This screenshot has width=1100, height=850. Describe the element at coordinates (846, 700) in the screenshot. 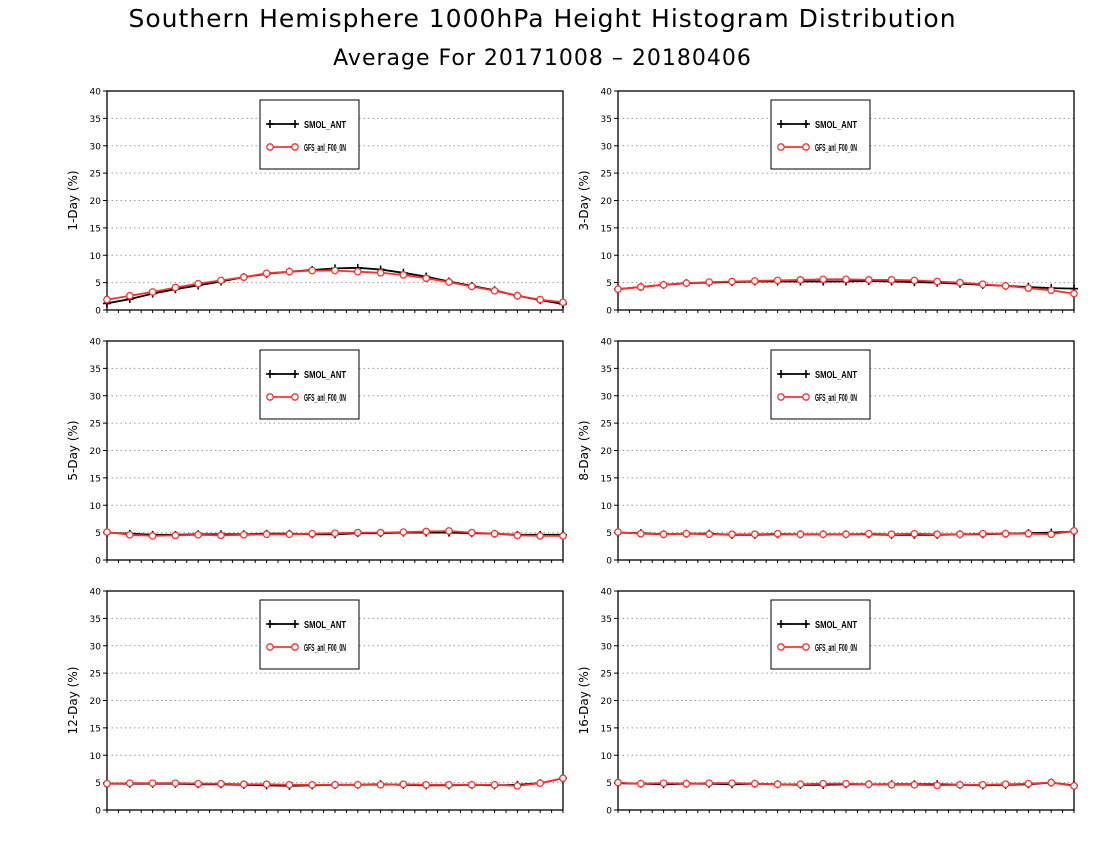

I see `plot-frame` at that location.